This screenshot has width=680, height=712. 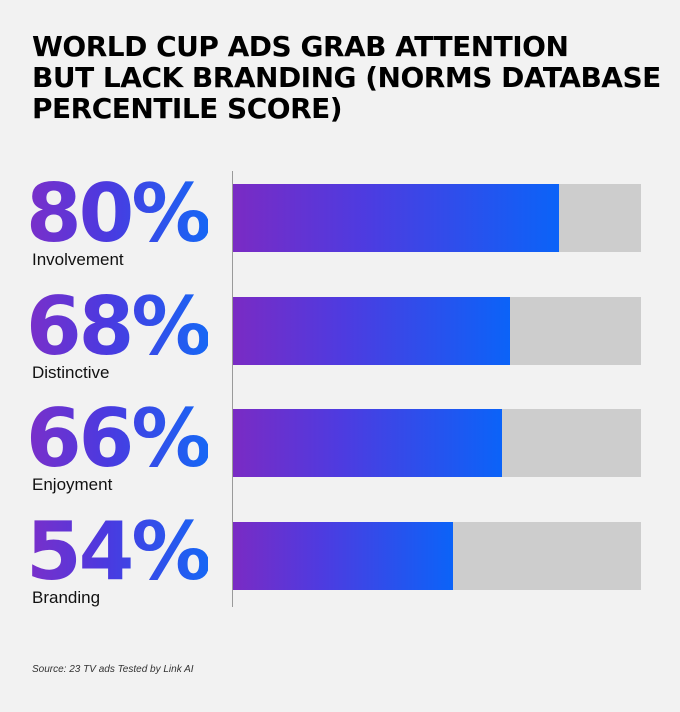 What do you see at coordinates (118, 326) in the screenshot?
I see `value-label: 68%` at bounding box center [118, 326].